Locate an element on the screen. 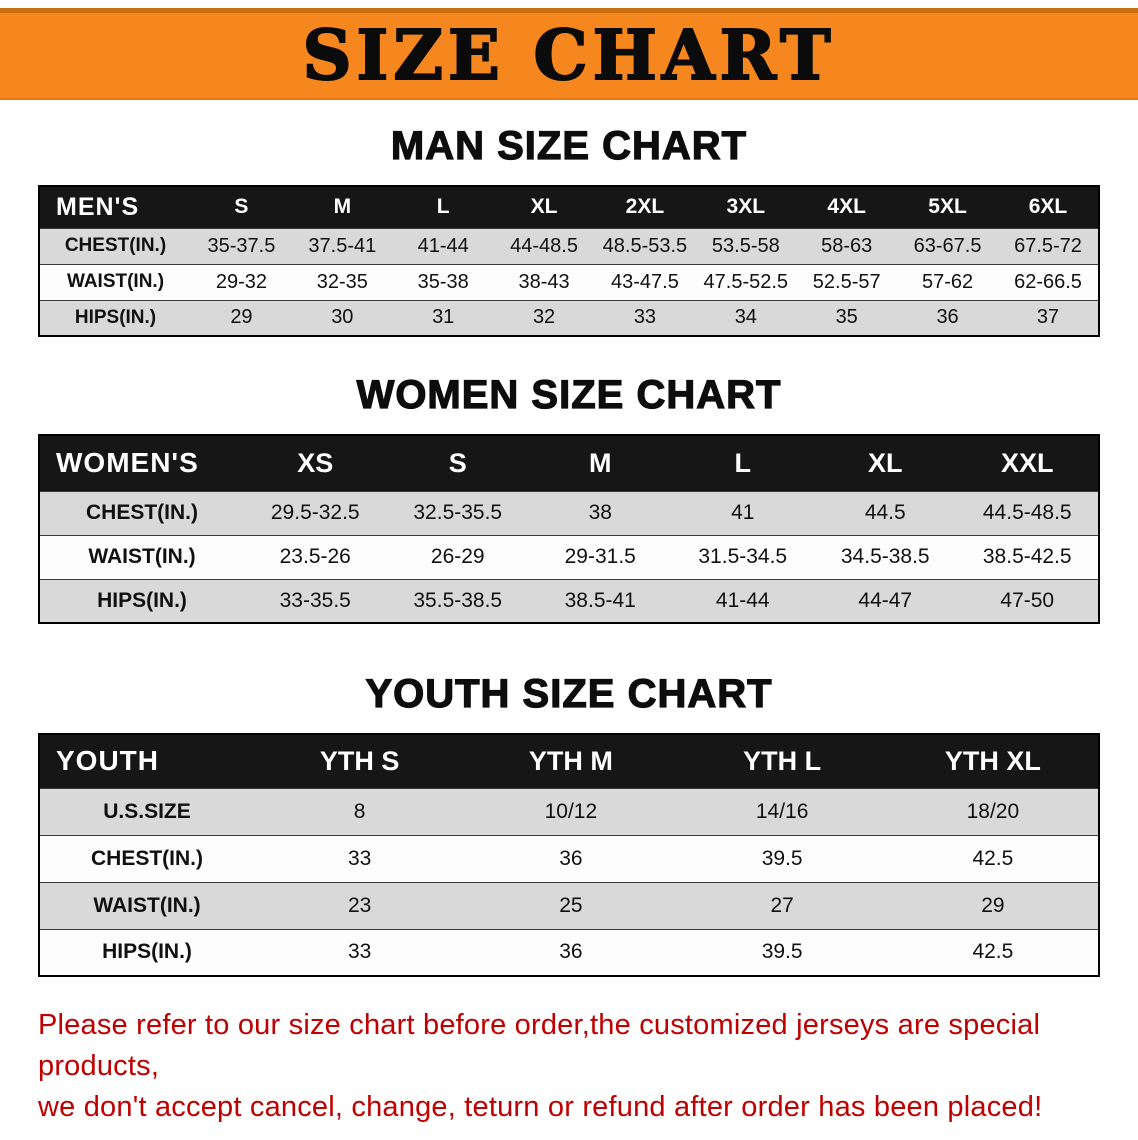 Image resolution: width=1138 pixels, height=1140 pixels. table-row: U.S.SIZE 8 10/12 14/16 18/20 is located at coordinates (569, 811).